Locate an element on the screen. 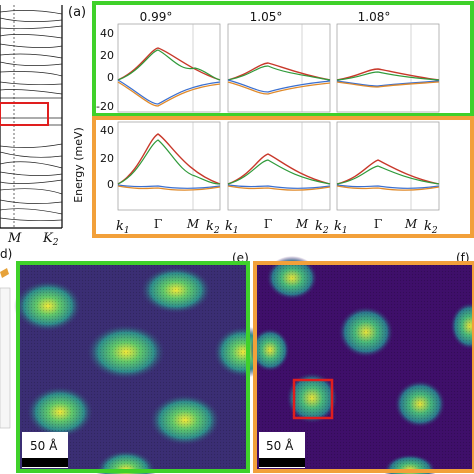 This screenshot has width=474, height=474. angle-title-3: 1.08° is located at coordinates (374, 17).